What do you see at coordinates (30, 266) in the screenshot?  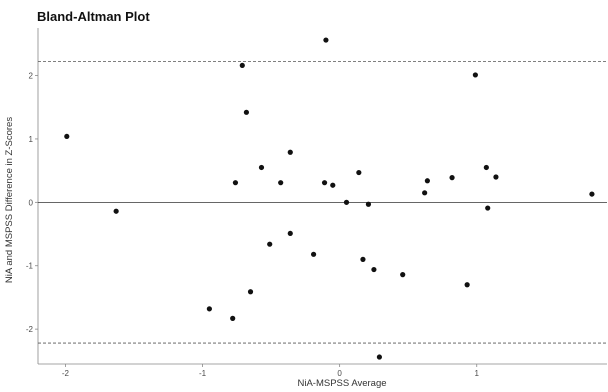 I see `y-tick-label: -1` at bounding box center [30, 266].